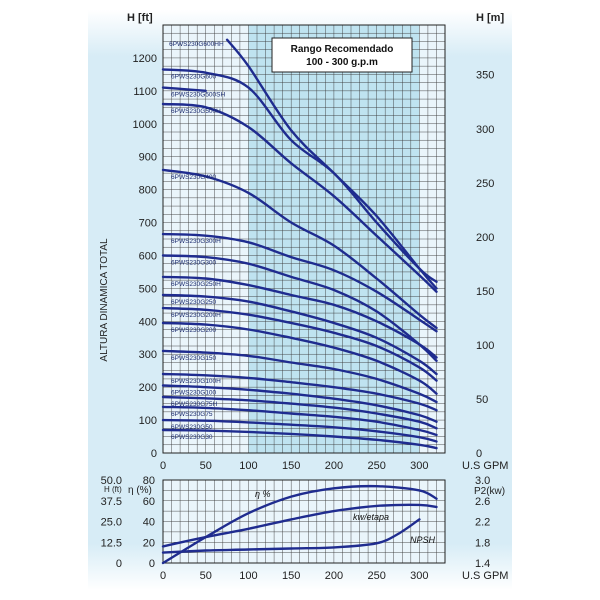  What do you see at coordinates (149, 523) in the screenshot?
I see `eta-tick-label: 40` at bounding box center [149, 523].